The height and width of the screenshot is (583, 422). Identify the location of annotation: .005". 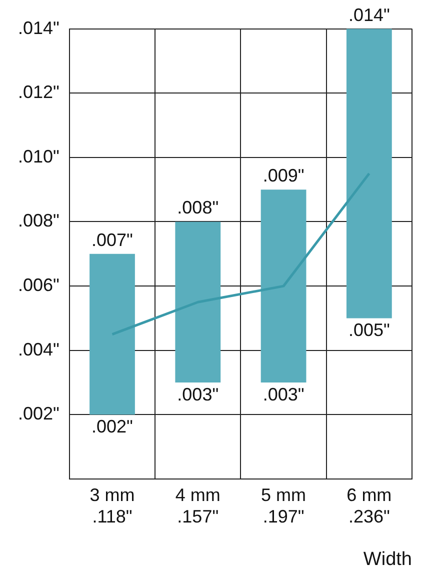
(369, 330).